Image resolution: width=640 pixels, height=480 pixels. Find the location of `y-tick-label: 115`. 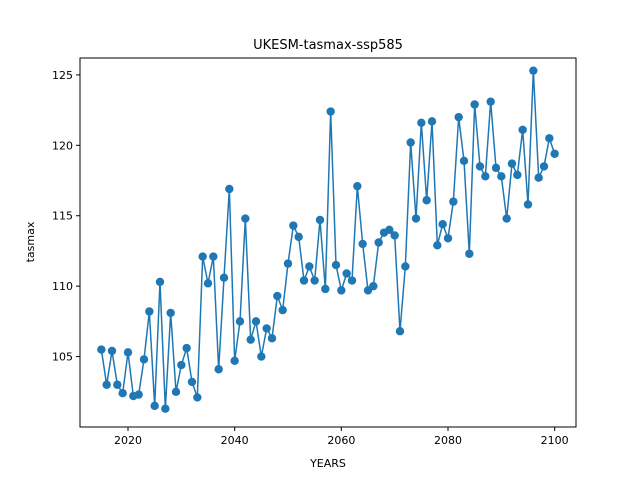

y-tick-label: 115 is located at coordinates (62, 216).